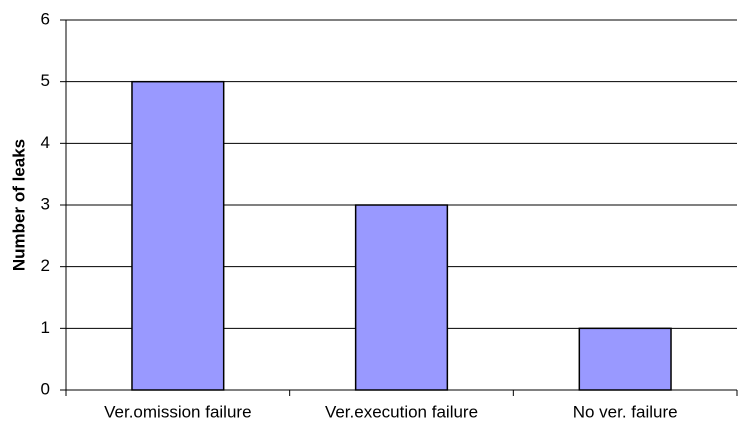 The image size is (739, 432). I want to click on x-tick-label: Ver.execution failure, so click(401, 411).